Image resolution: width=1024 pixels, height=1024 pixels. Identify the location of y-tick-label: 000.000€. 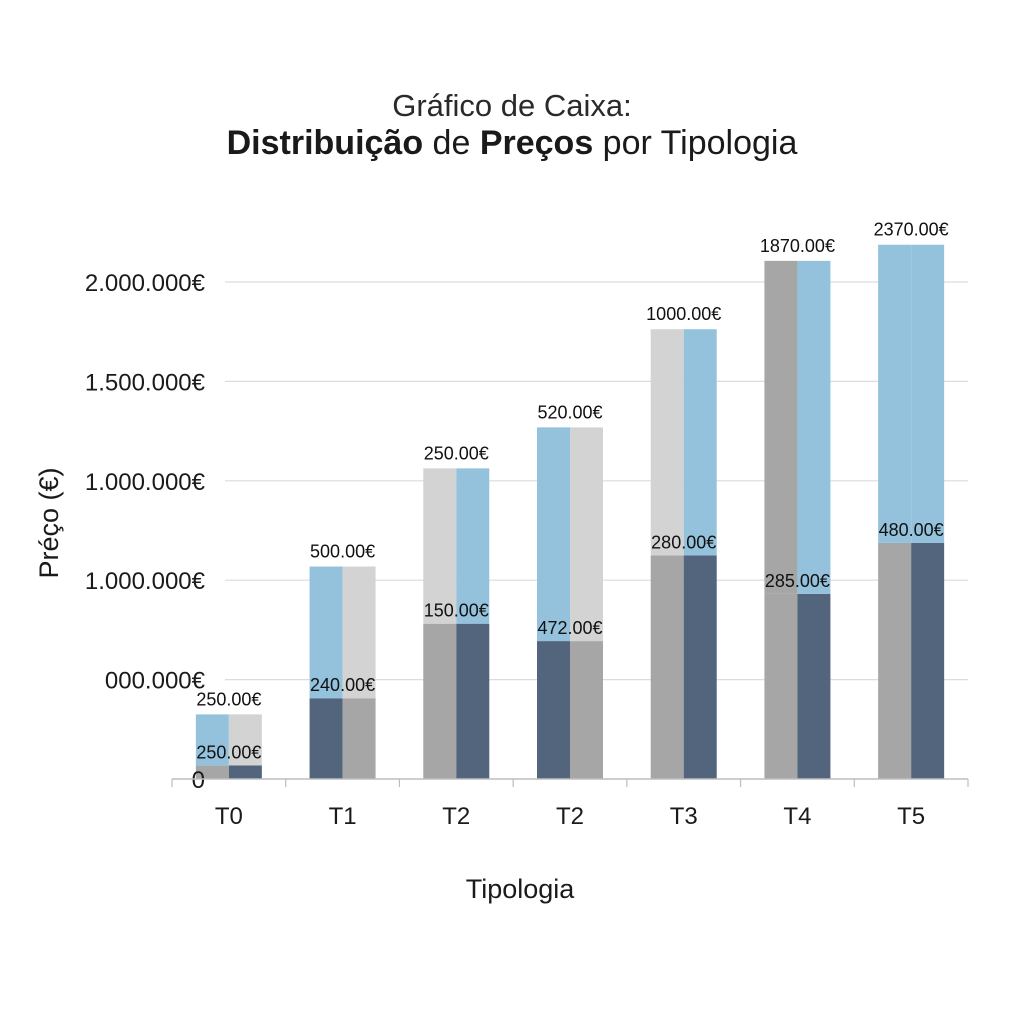
(155, 681).